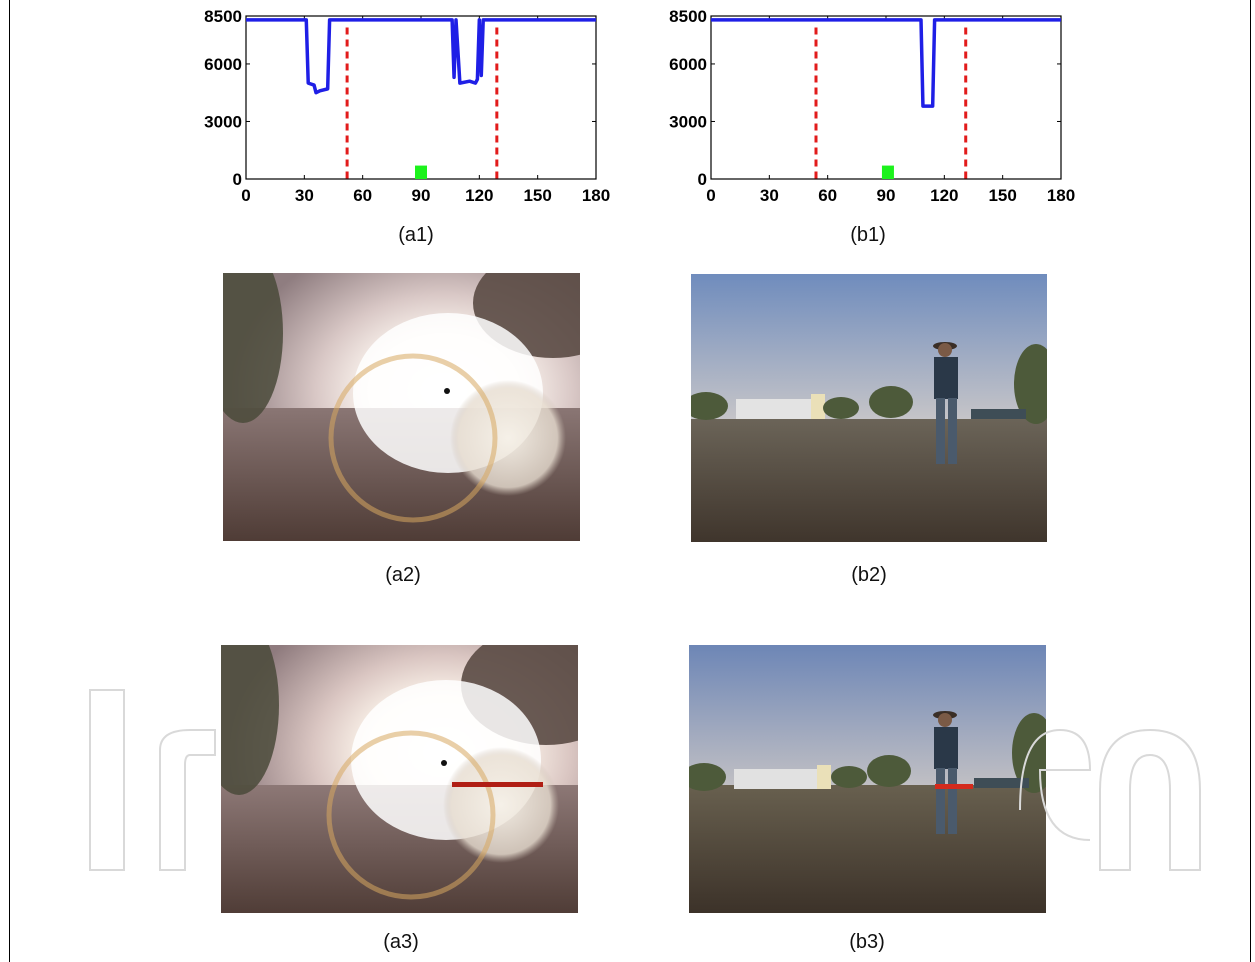 The width and height of the screenshot is (1255, 962). What do you see at coordinates (223, 17) in the screenshot?
I see `a1-ytick-label-3: 8500` at bounding box center [223, 17].